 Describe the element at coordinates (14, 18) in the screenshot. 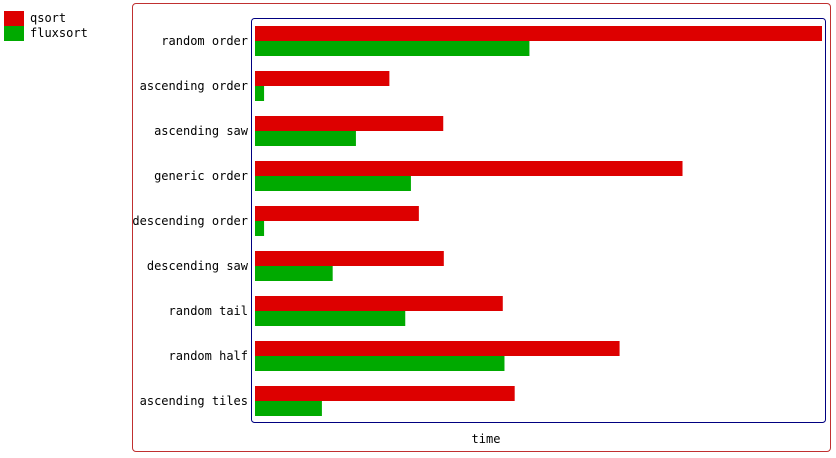

I see `legend-swatch-qsort` at that location.